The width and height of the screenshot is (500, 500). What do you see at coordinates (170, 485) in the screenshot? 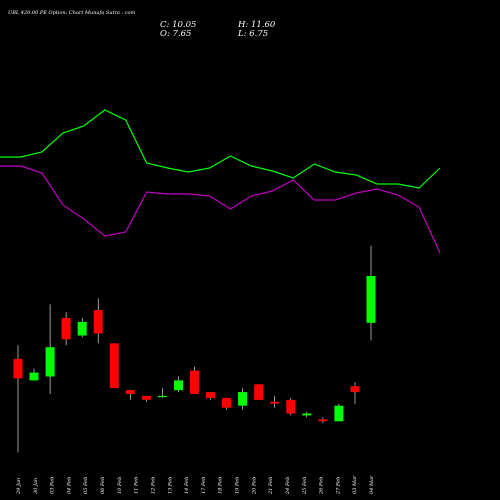
I see `x-tick-label: 13 Feb` at bounding box center [170, 485].